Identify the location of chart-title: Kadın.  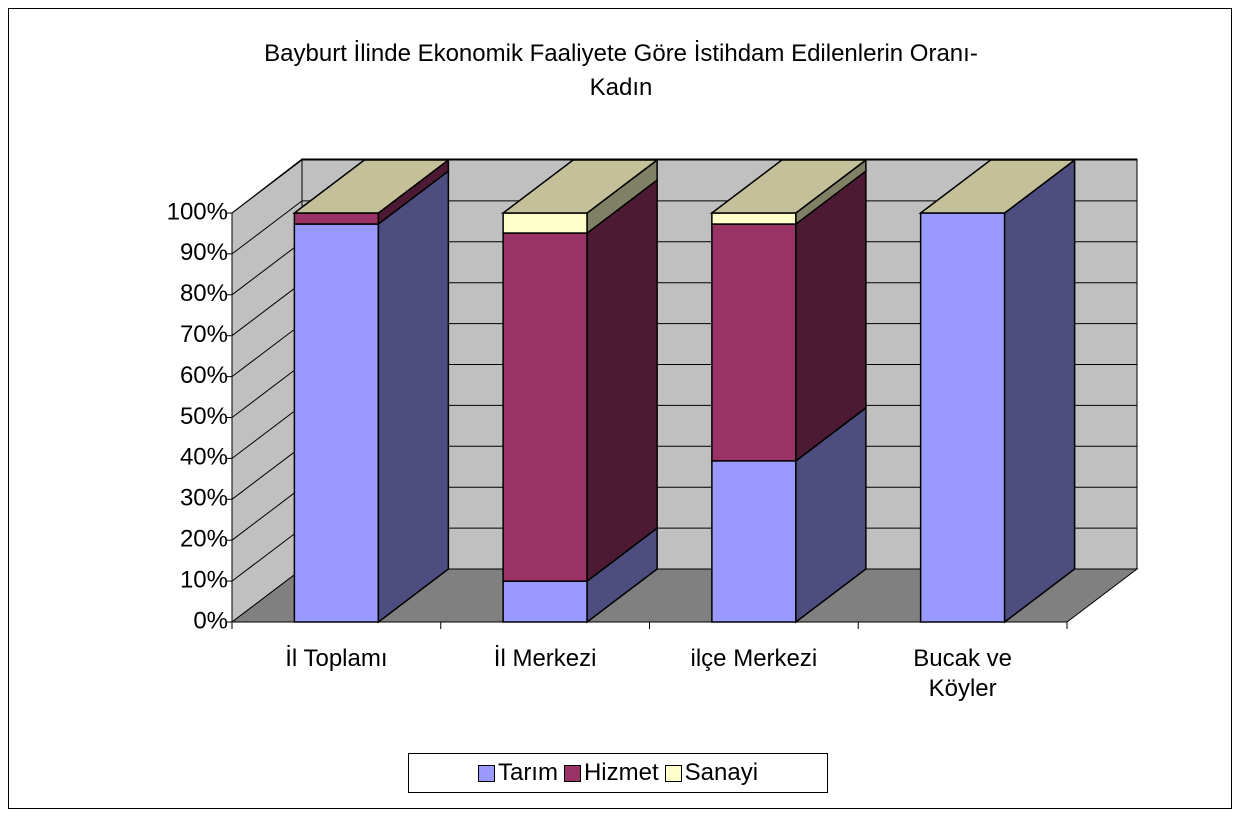
(621, 87).